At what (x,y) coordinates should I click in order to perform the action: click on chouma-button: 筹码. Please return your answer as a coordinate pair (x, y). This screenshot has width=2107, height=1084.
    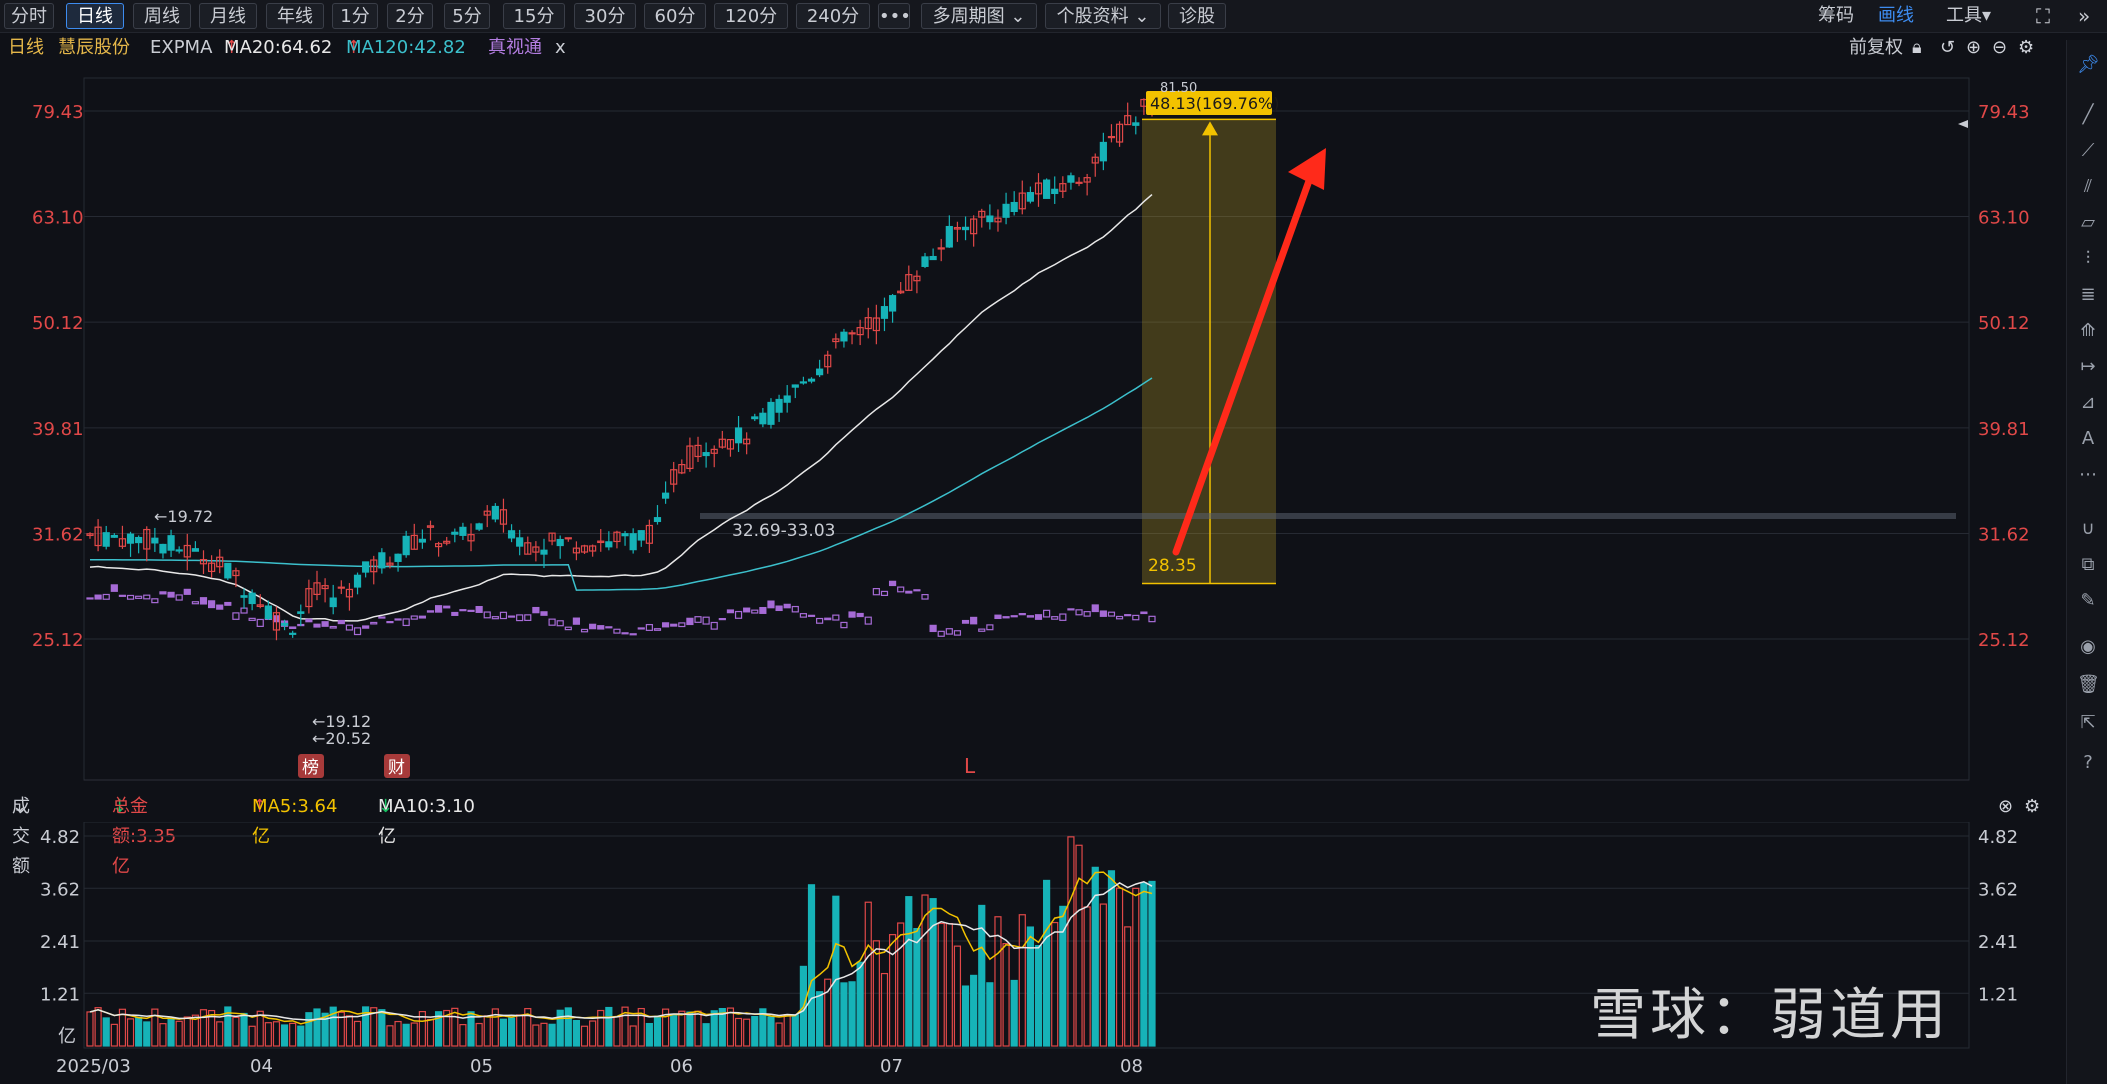
    Looking at the image, I should click on (1836, 15).